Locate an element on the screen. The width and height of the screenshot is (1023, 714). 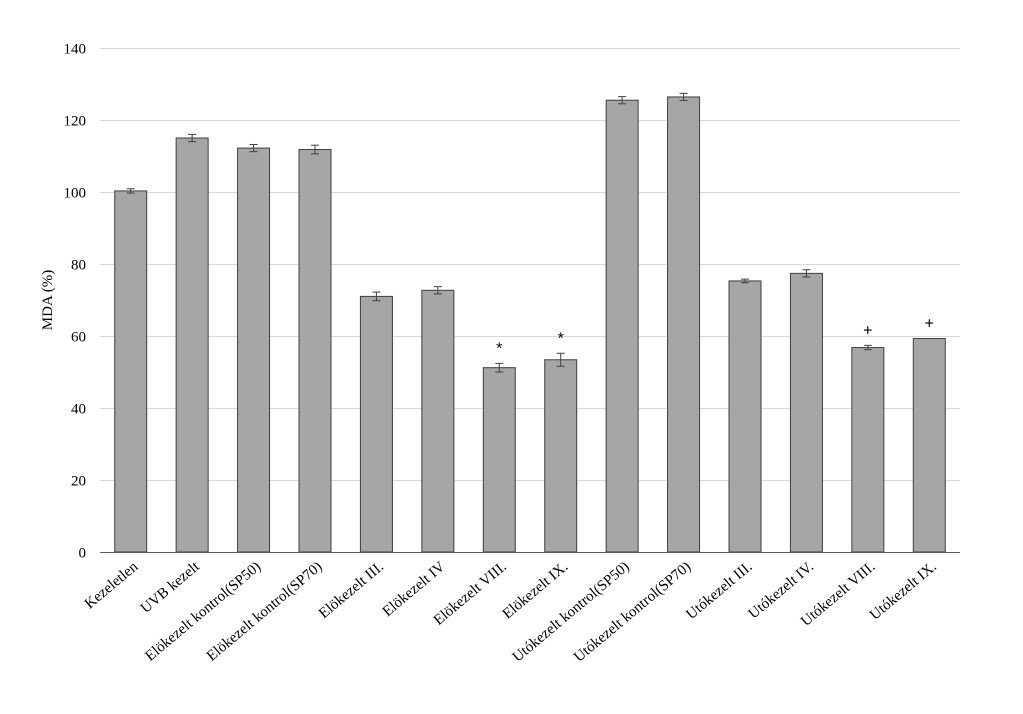
y-tick-label: 100 is located at coordinates (75, 194).